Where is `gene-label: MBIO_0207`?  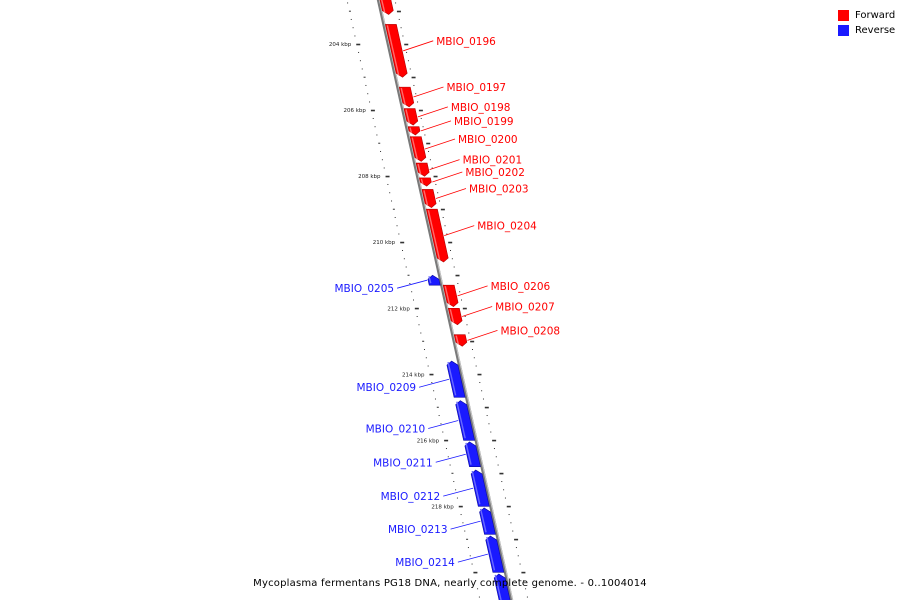
gene-label: MBIO_0207 is located at coordinates (525, 308).